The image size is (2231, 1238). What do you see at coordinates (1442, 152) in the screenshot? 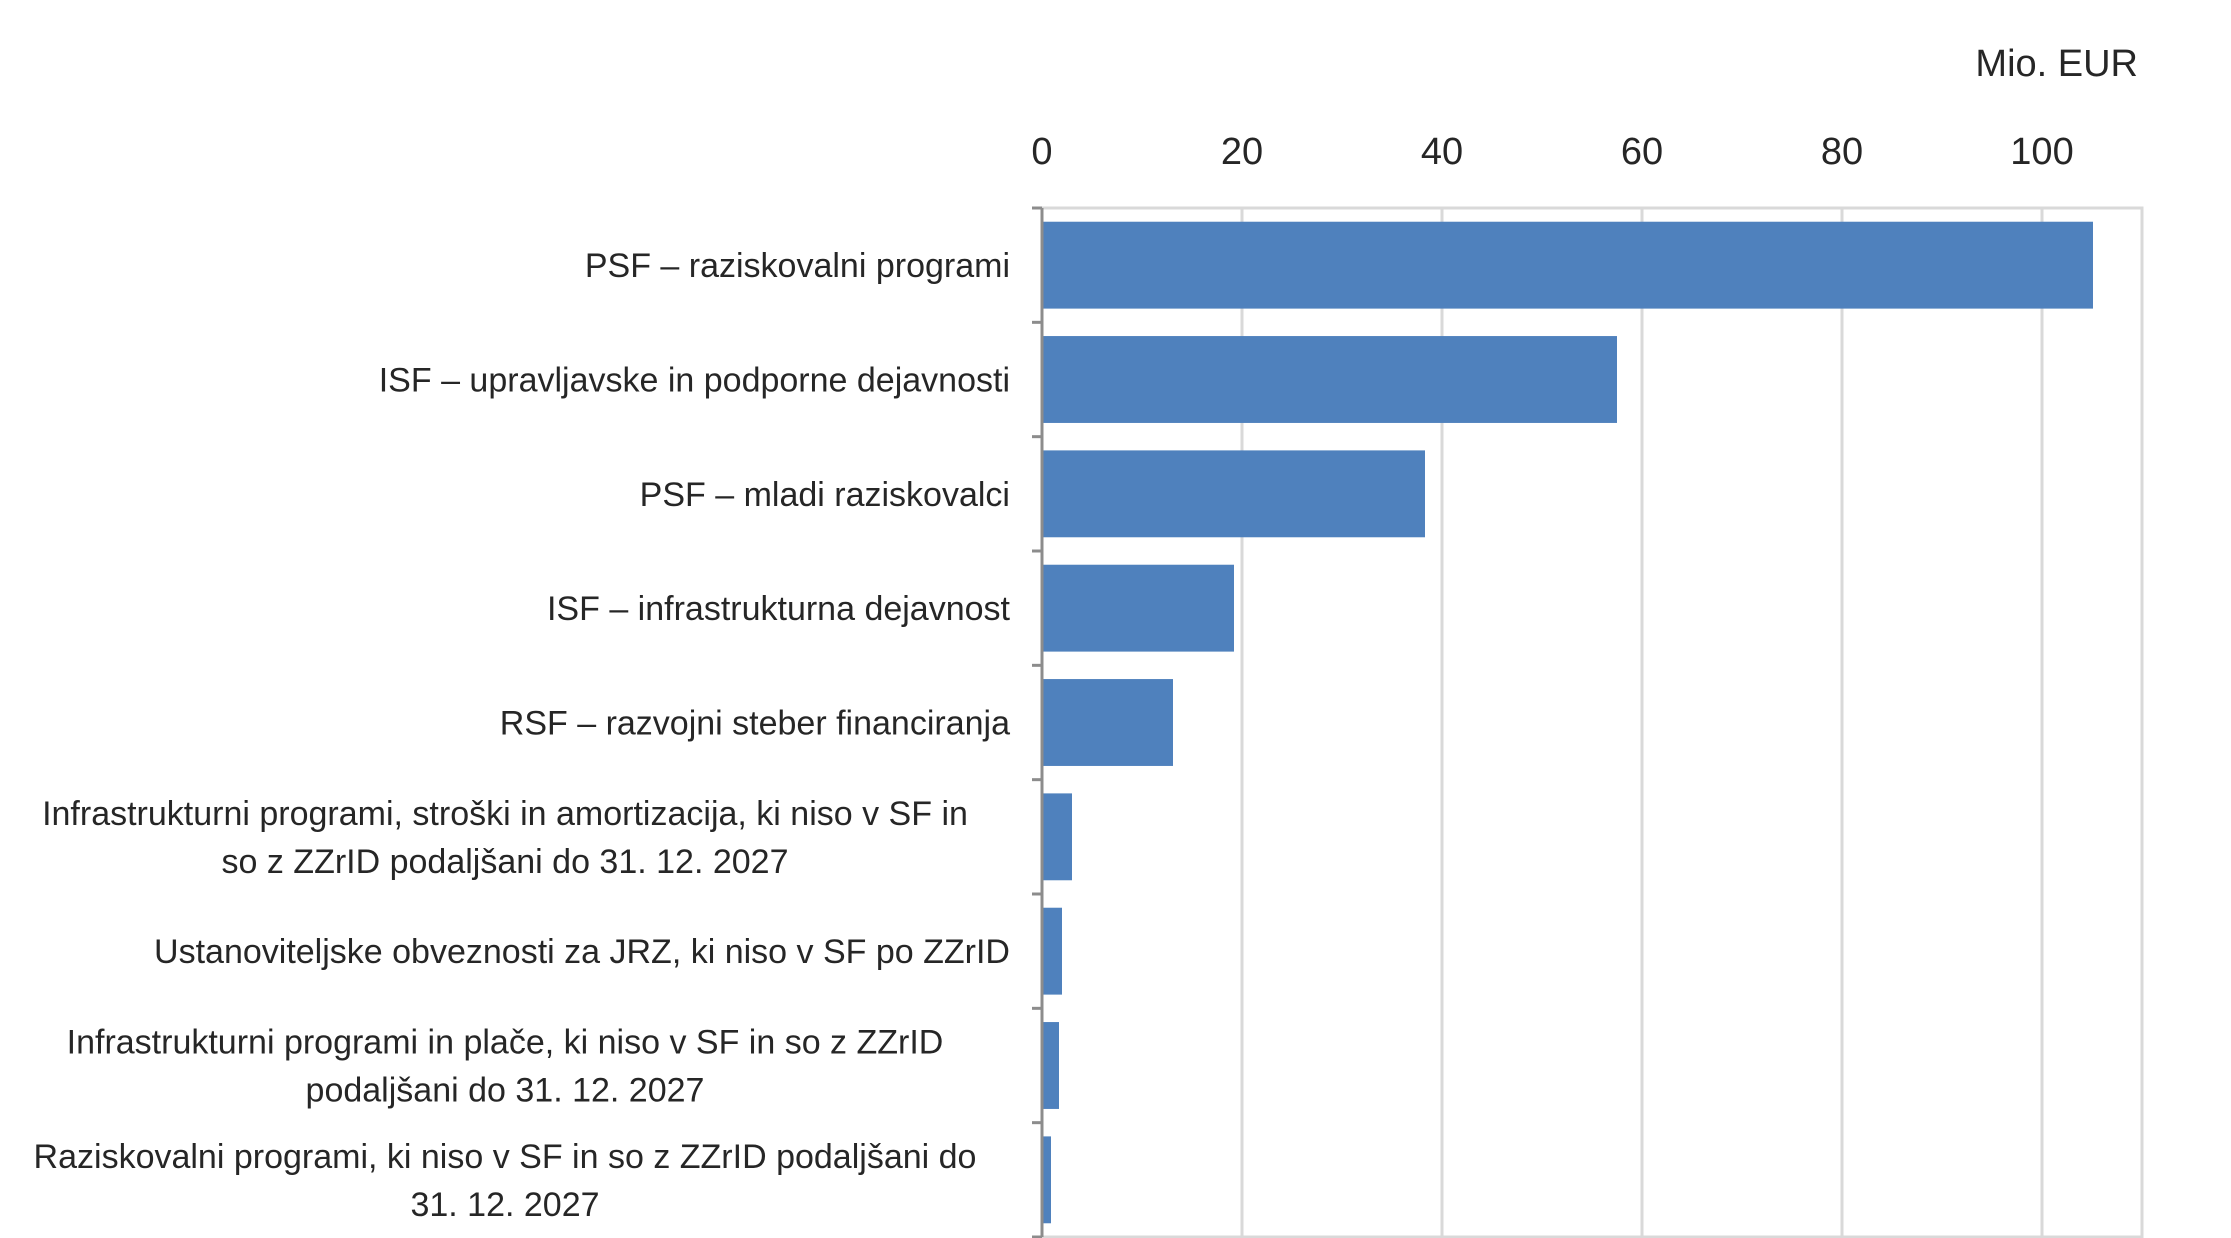
I see `x-tick-label-40: 40` at bounding box center [1442, 152].